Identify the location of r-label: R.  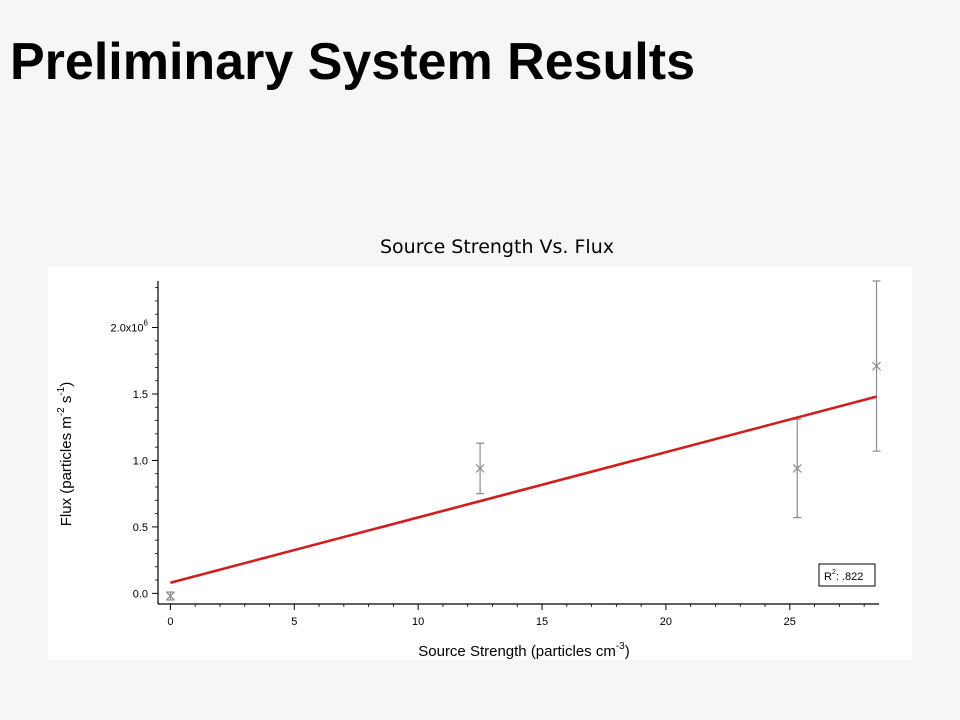
(828, 577).